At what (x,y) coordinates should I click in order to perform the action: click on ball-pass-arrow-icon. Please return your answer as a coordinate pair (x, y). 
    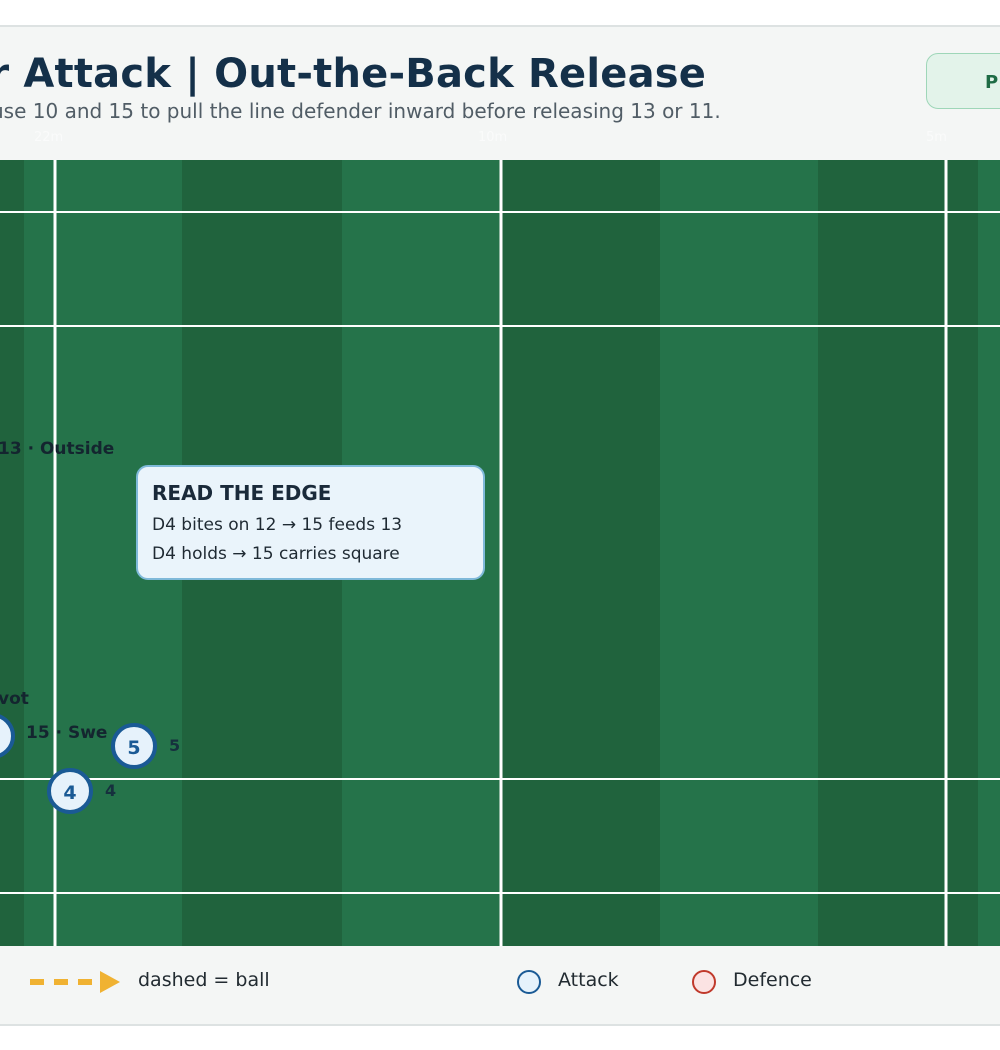
    Looking at the image, I should click on (75, 982).